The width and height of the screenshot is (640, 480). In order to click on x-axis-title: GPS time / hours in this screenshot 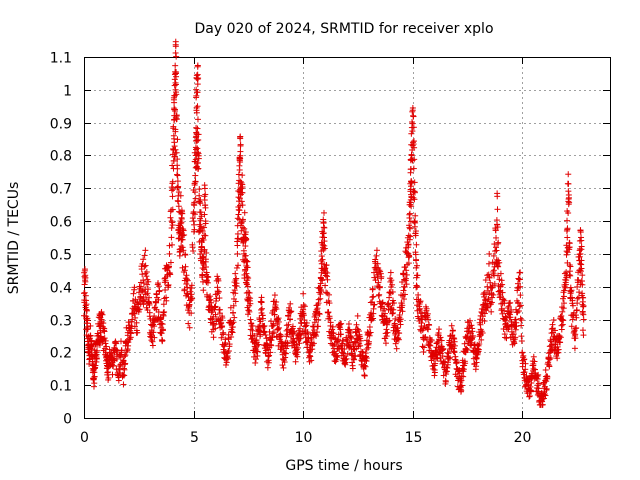, I will do `click(343, 466)`.